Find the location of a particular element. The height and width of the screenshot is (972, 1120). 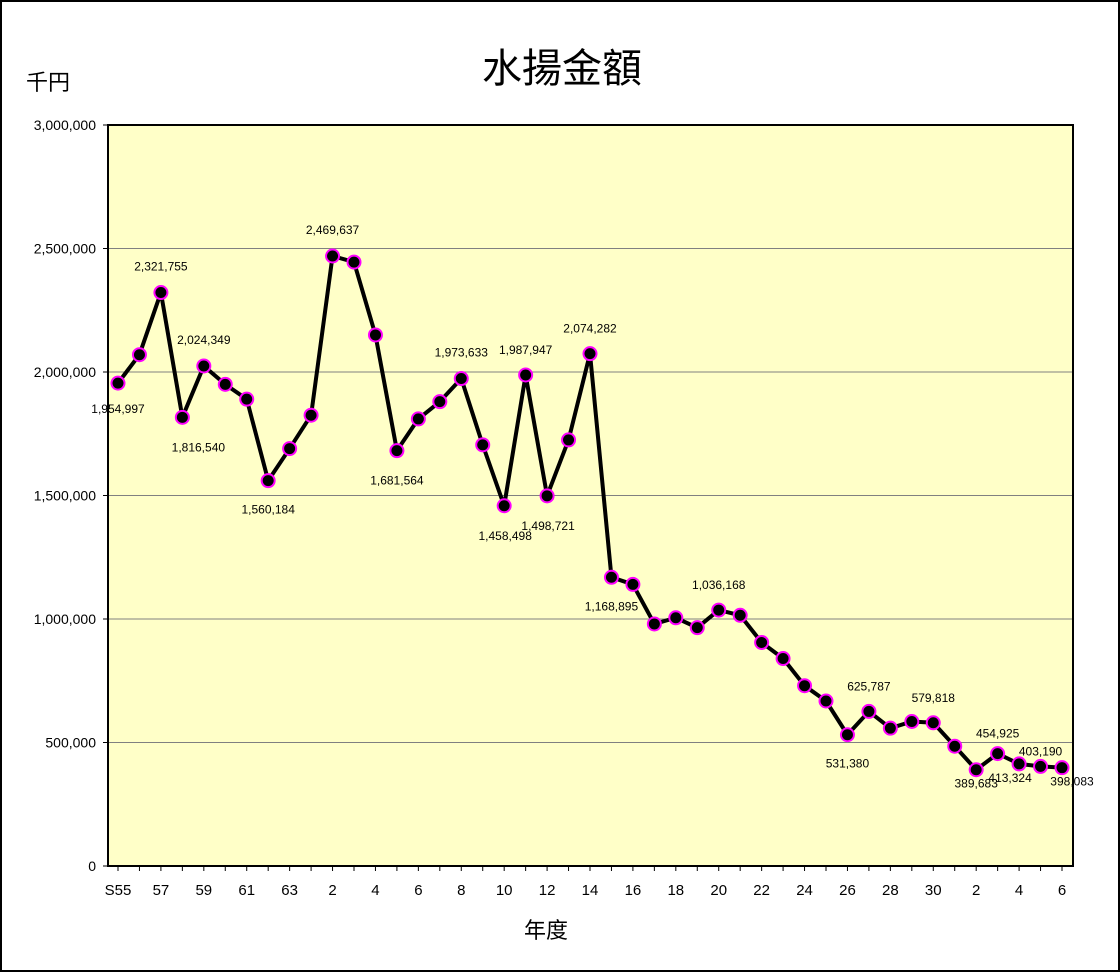

x-tick-label: 20 is located at coordinates (718, 890).